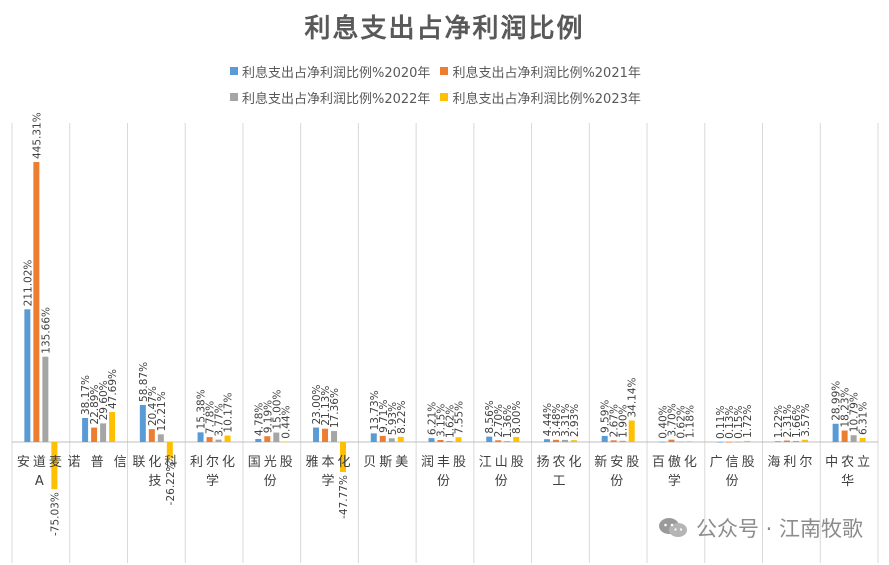 The image size is (889, 565). I want to click on data-label: 4.44%, so click(548, 419).